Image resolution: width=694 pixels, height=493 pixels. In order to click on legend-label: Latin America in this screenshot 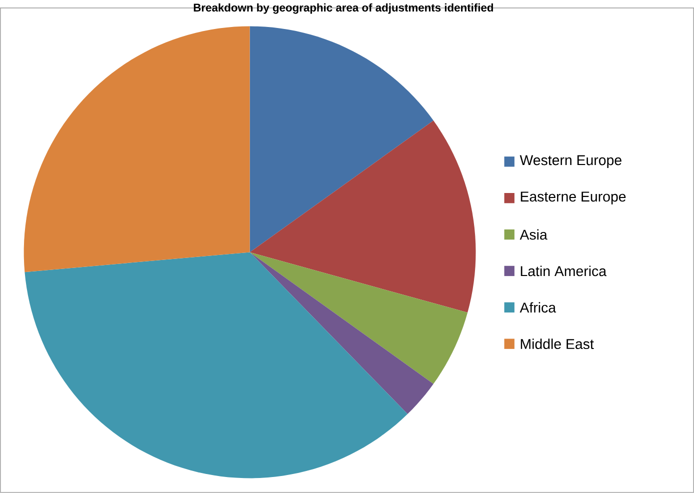, I will do `click(563, 271)`.